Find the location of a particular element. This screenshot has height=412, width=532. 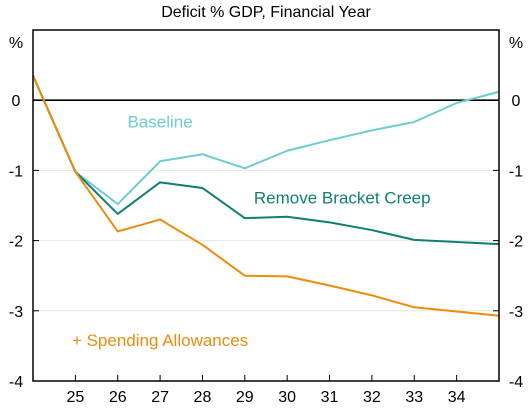

y-tick-label-left: -4 is located at coordinates (16, 382).